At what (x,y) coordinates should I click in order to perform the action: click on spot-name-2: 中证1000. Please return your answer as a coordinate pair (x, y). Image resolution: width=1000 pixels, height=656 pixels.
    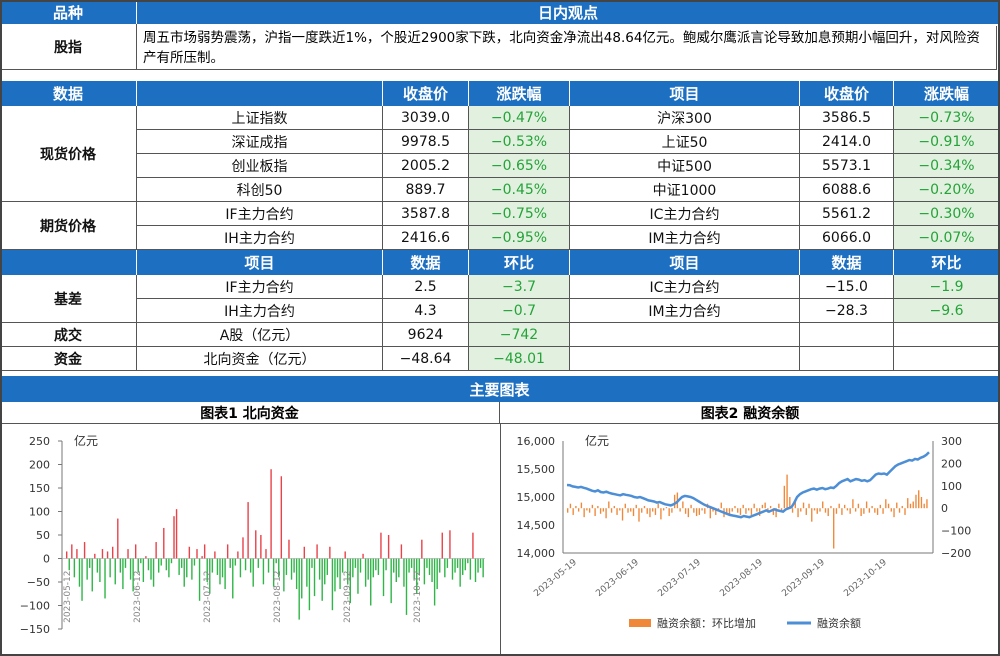
    Looking at the image, I should click on (685, 190).